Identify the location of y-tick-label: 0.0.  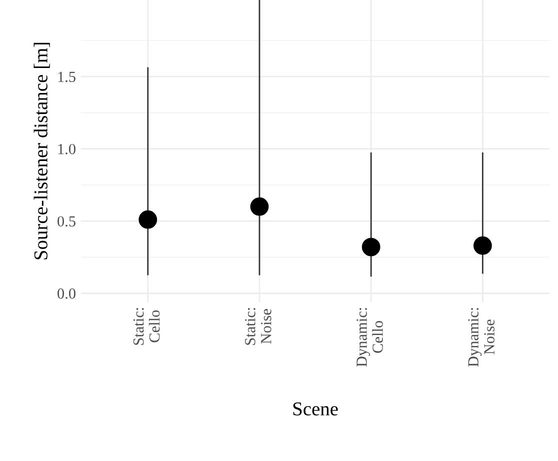
(67, 293).